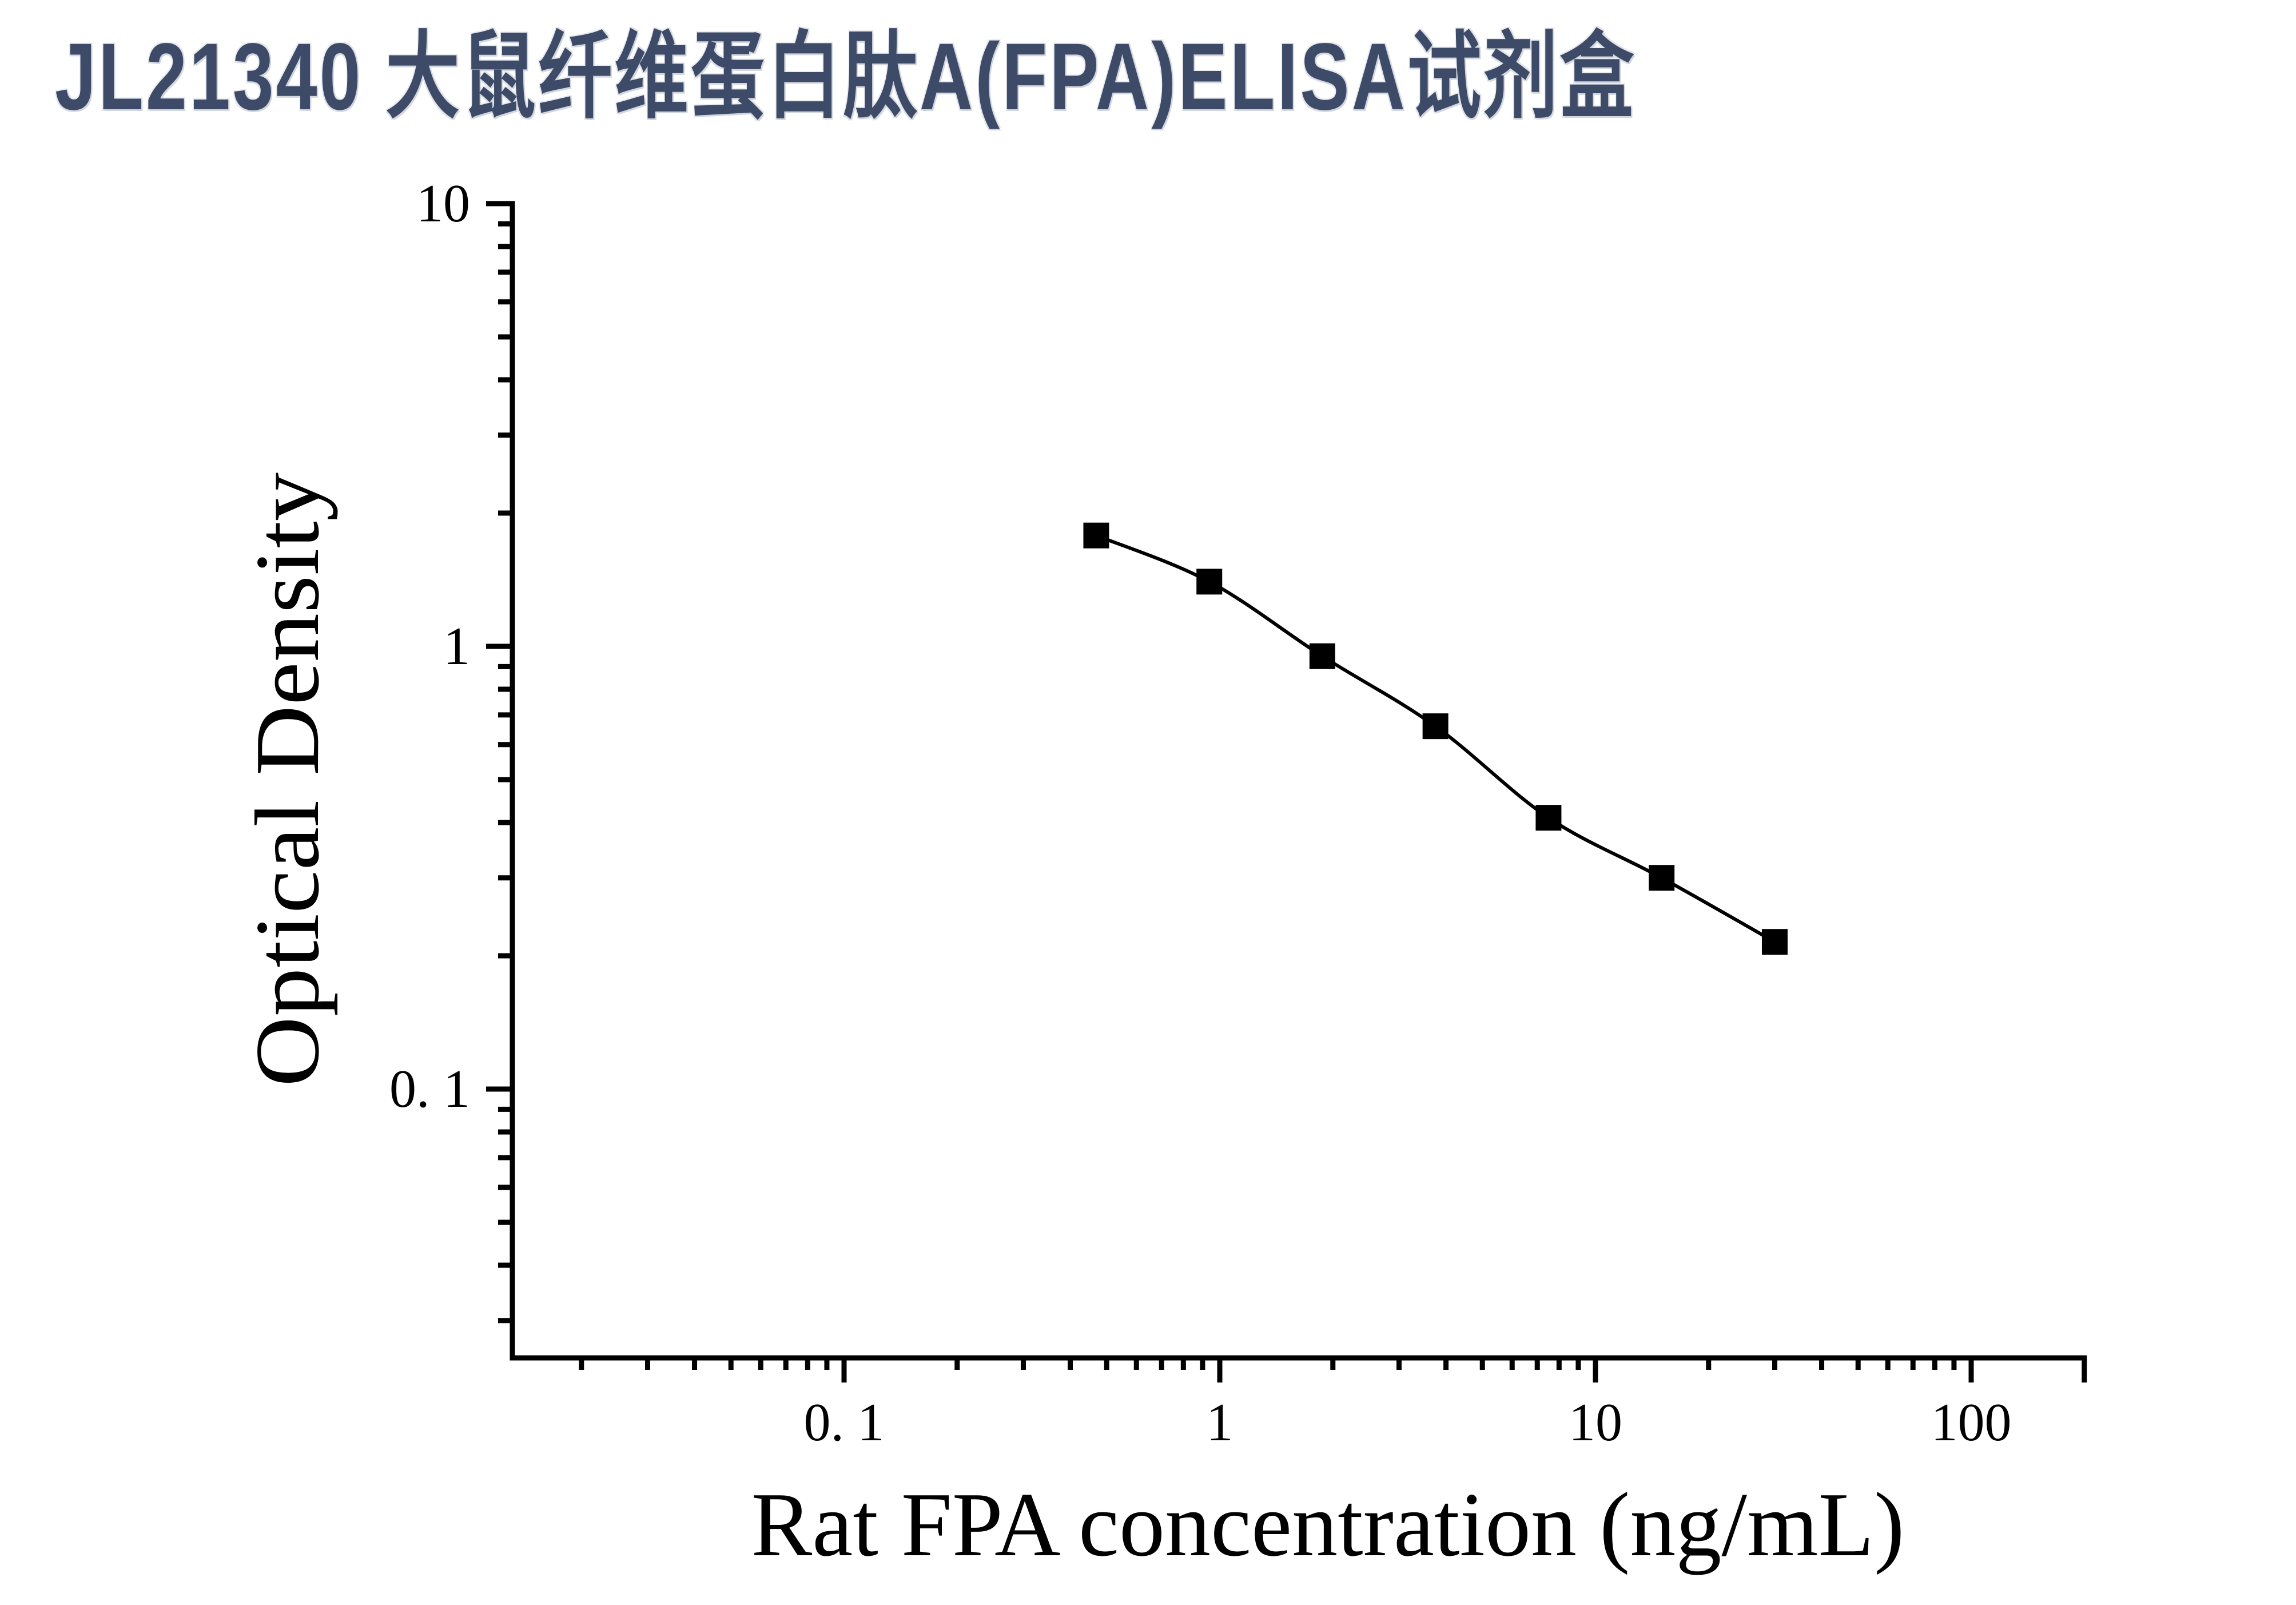 Image resolution: width=2296 pixels, height=1605 pixels. What do you see at coordinates (443, 203) in the screenshot?
I see `y-tick-label: 10` at bounding box center [443, 203].